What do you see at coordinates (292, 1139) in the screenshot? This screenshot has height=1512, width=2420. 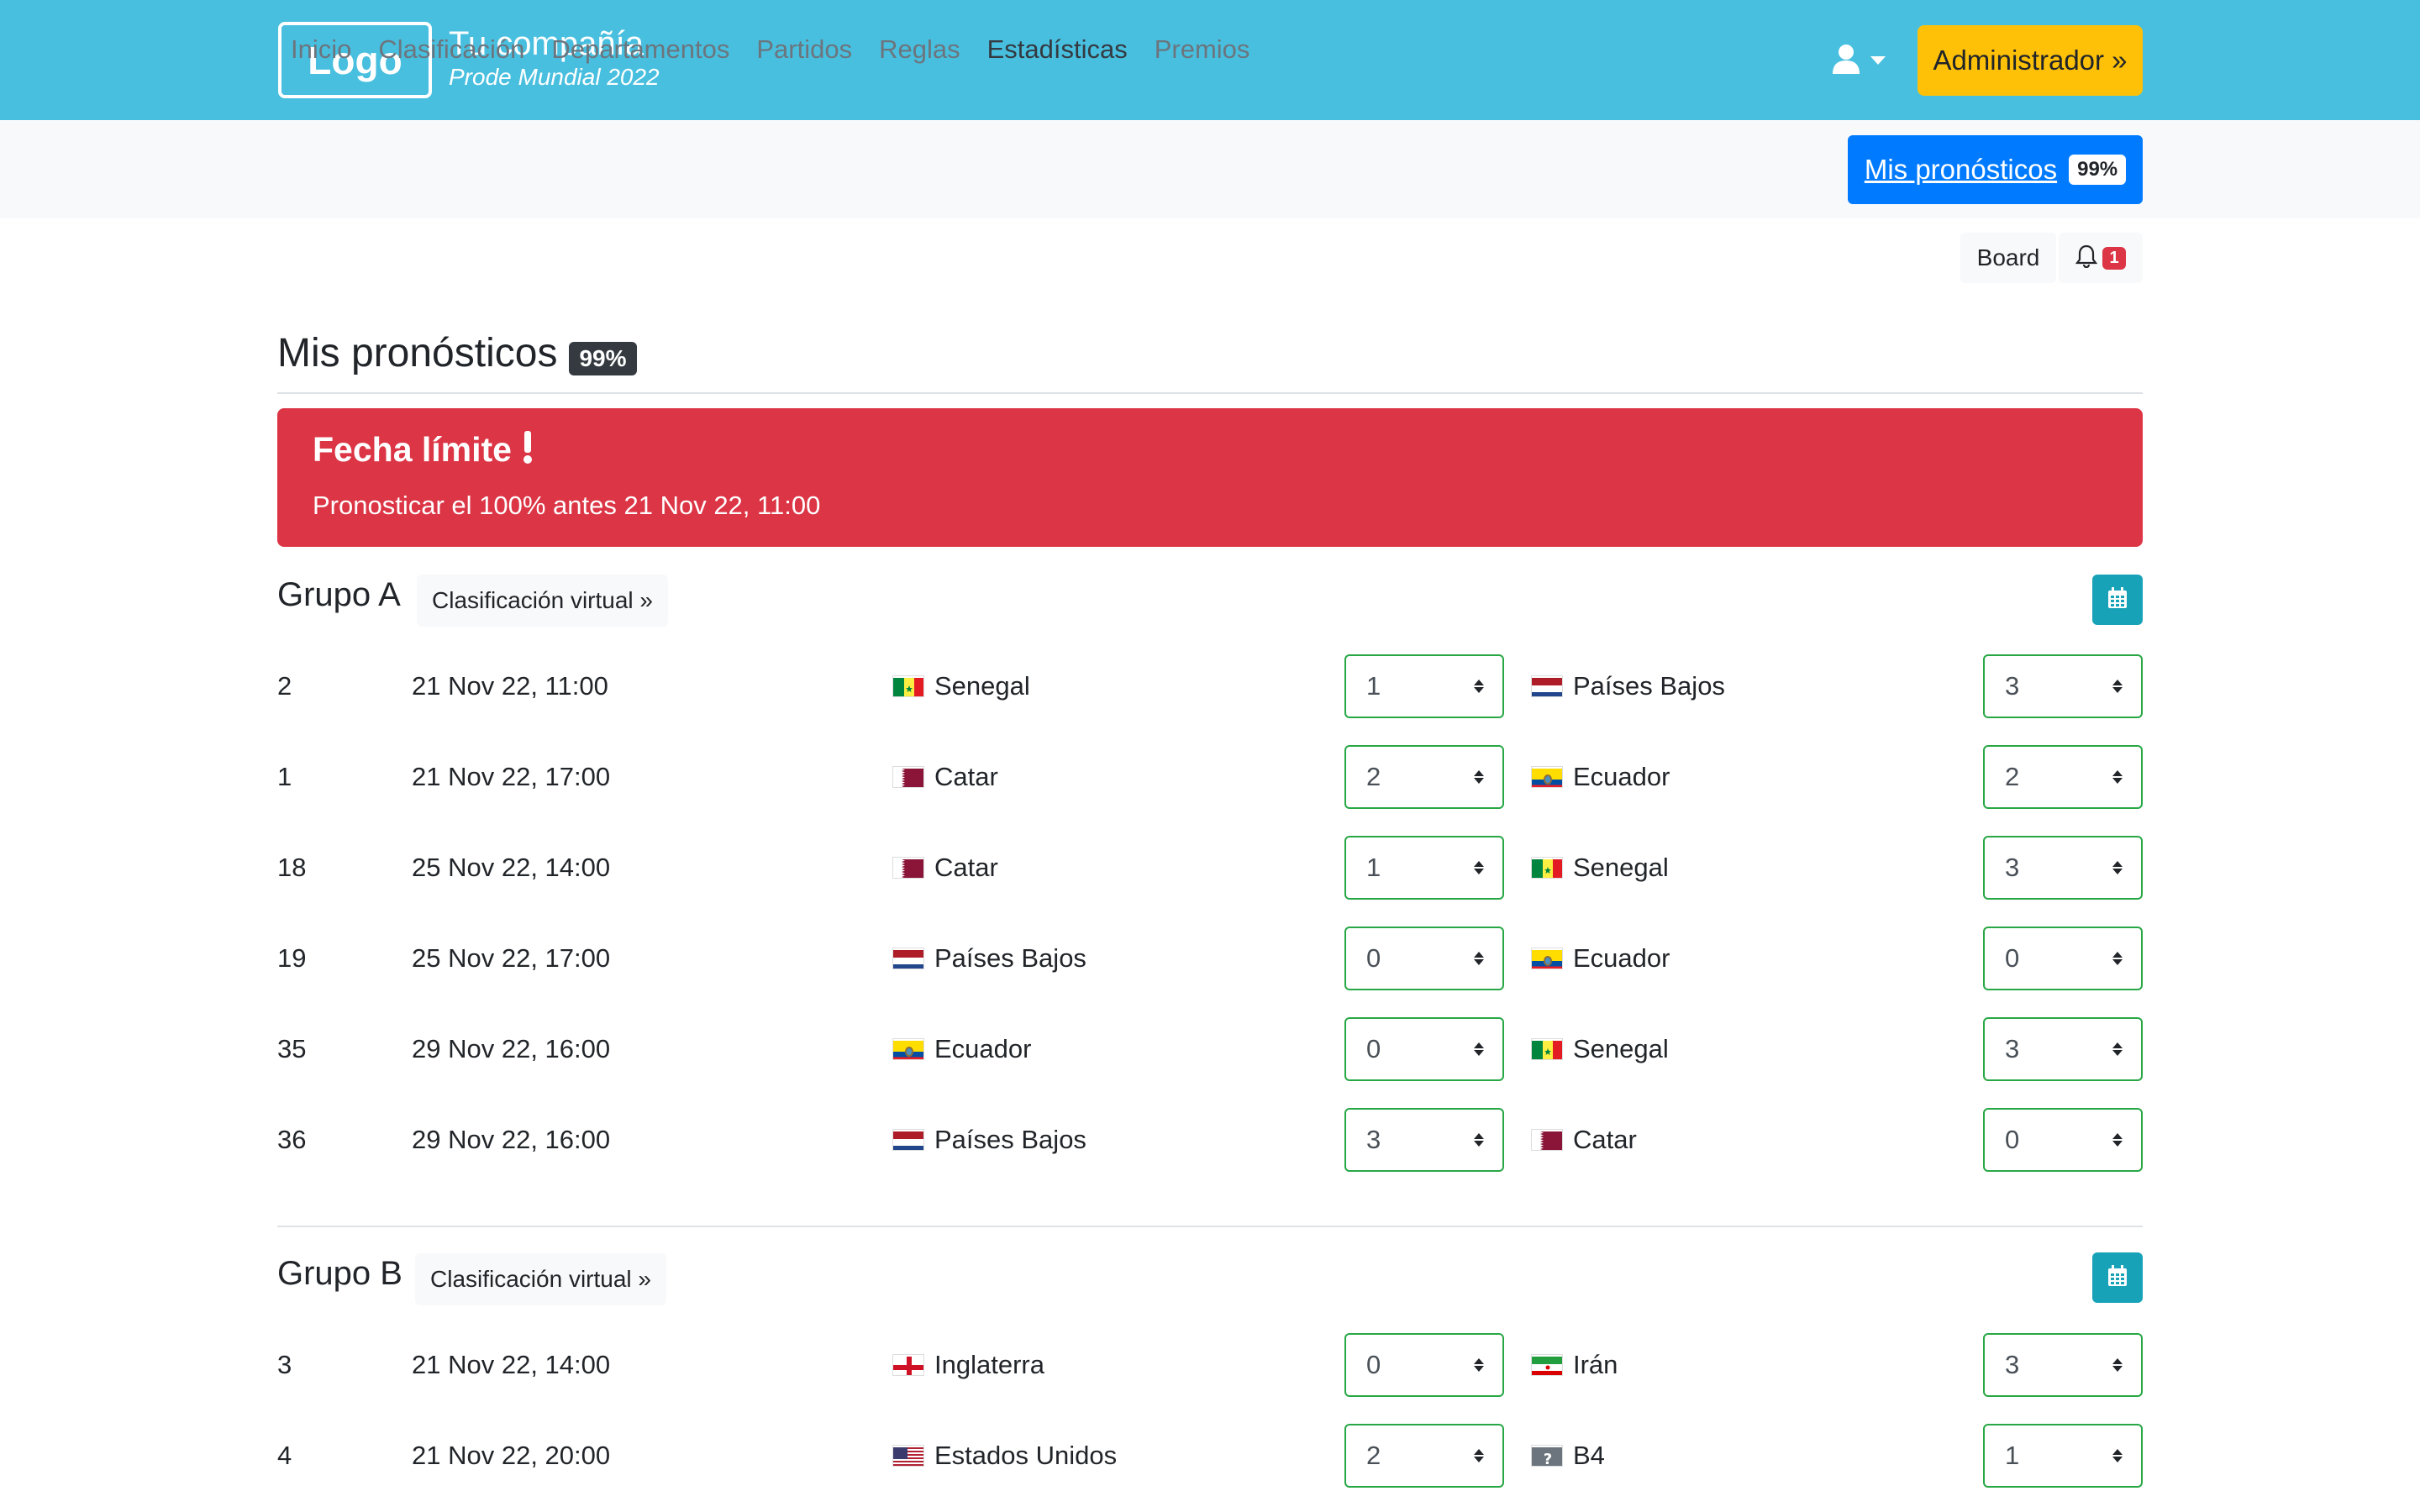 I see `match-number: 36` at bounding box center [292, 1139].